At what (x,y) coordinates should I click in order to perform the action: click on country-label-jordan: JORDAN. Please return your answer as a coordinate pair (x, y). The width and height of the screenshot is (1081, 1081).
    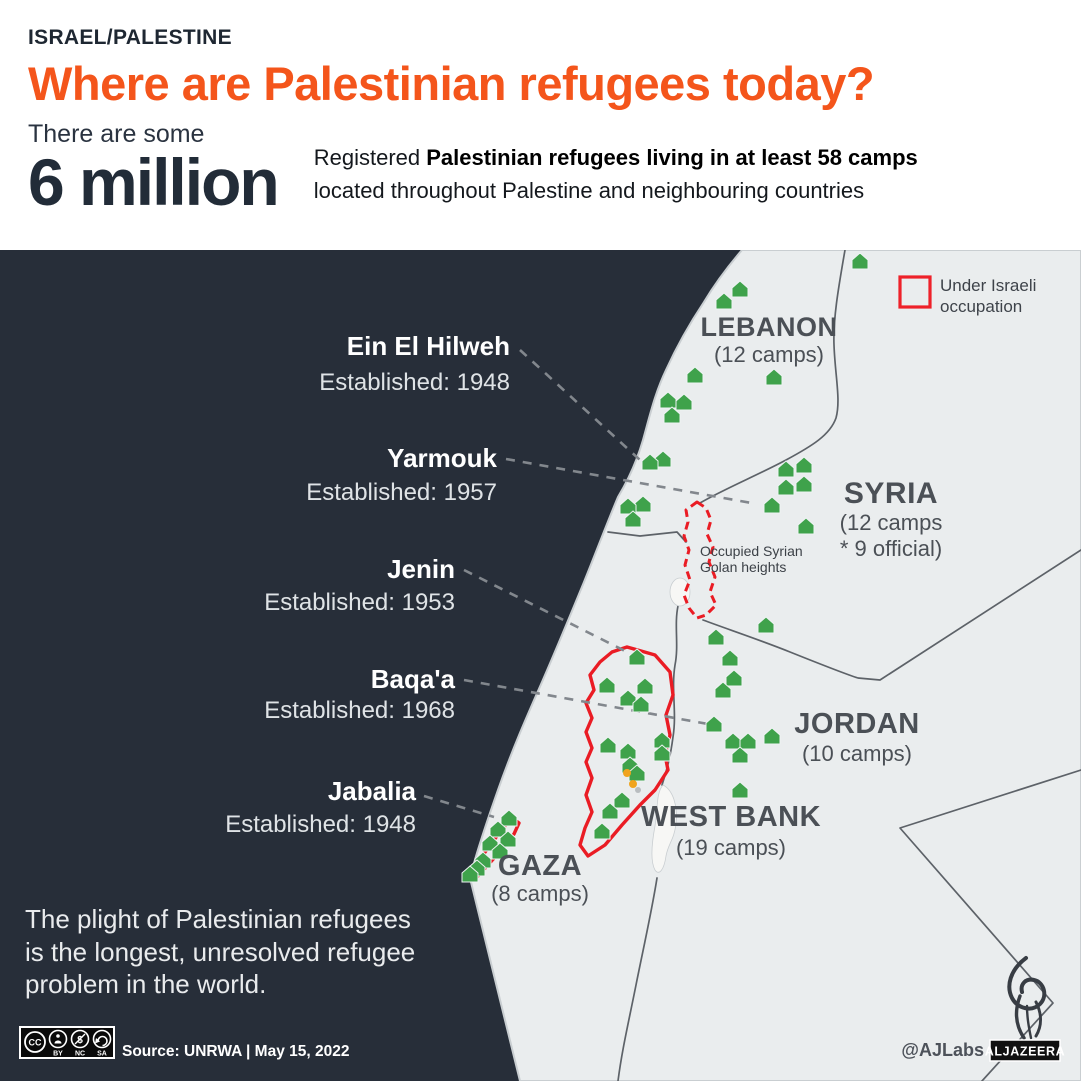
    Looking at the image, I should click on (856, 724).